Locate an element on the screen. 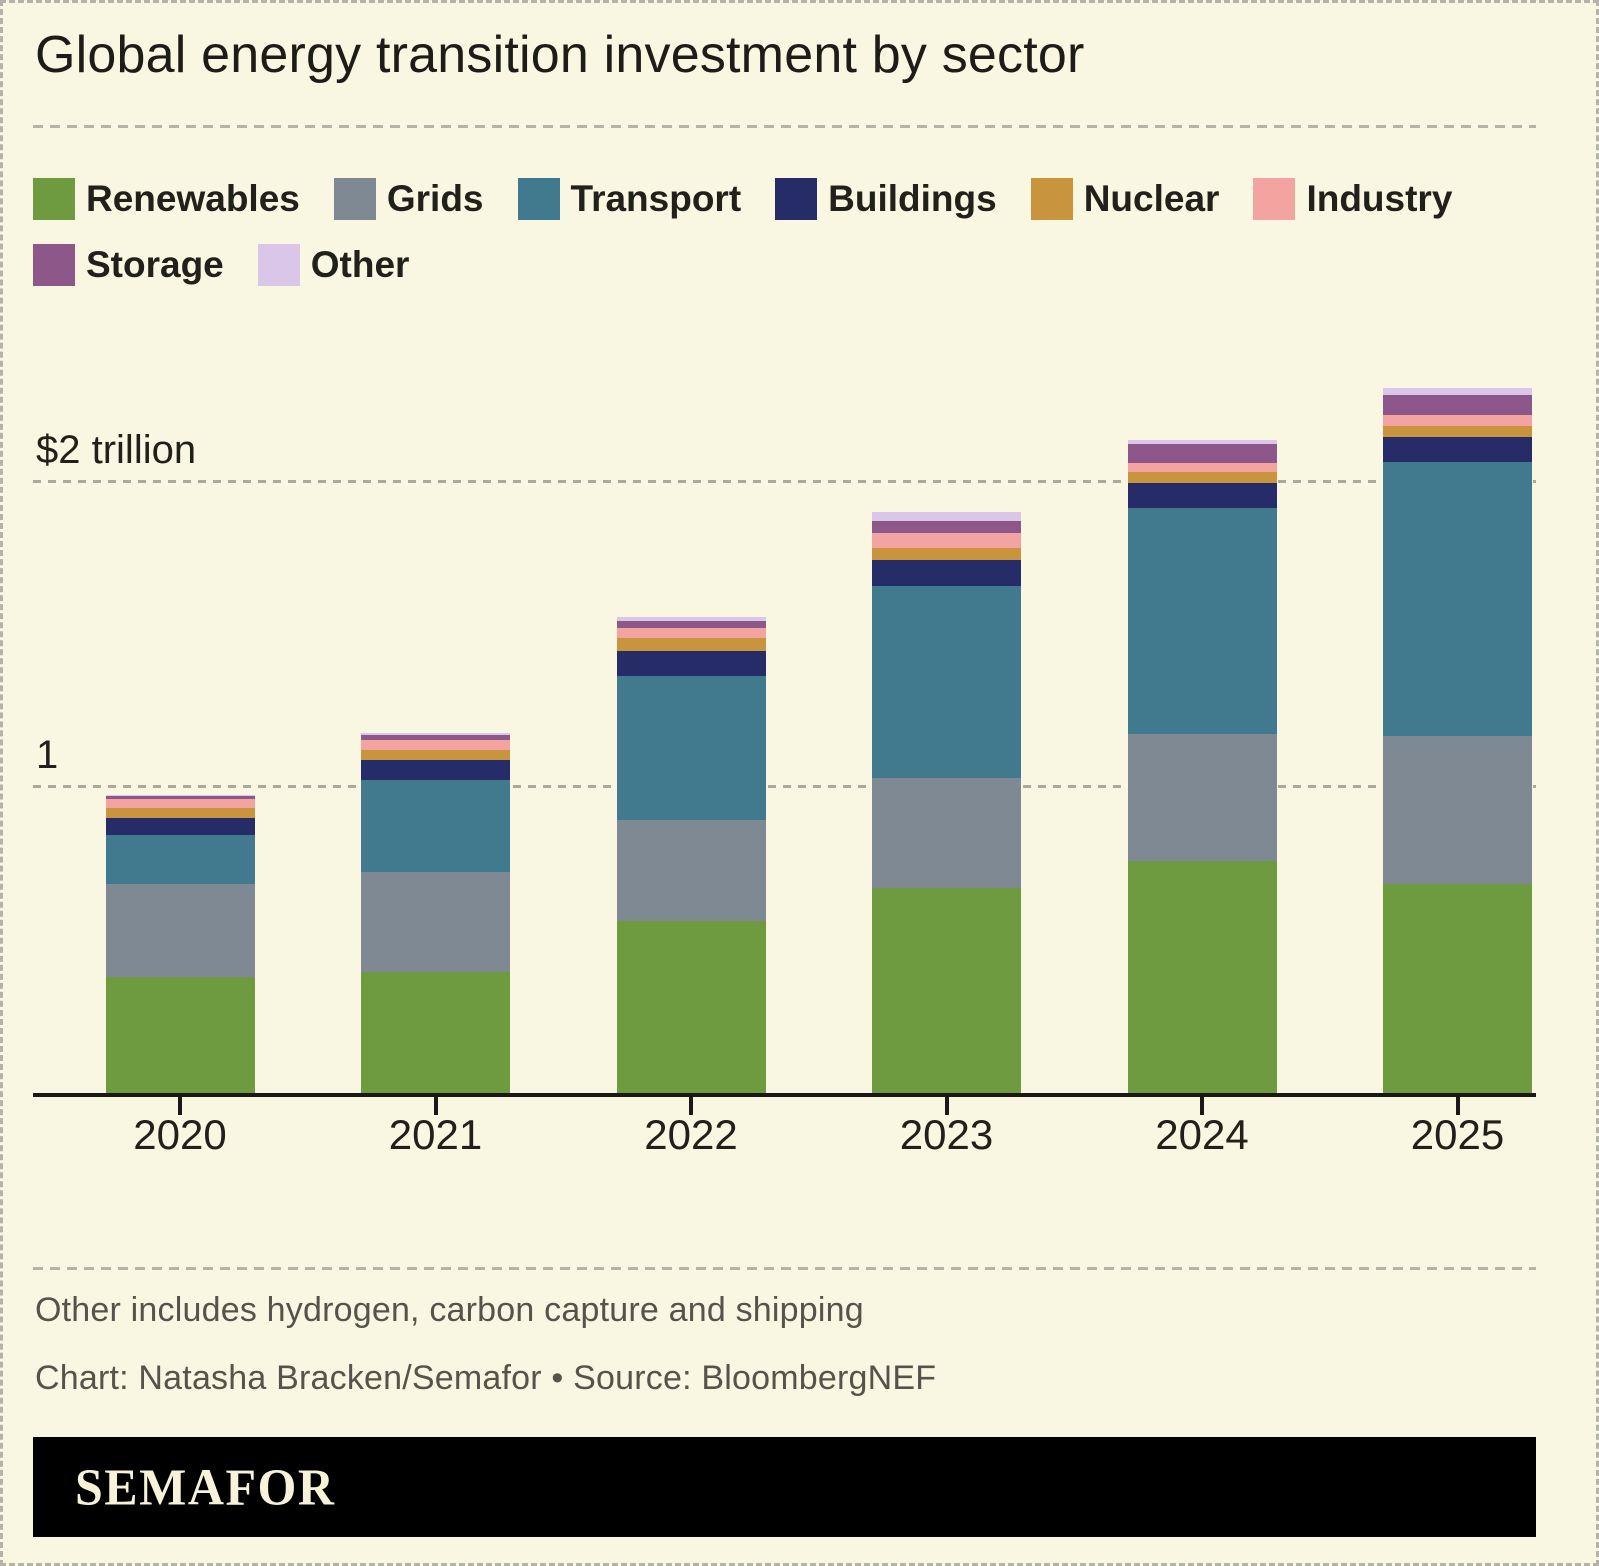 The image size is (1599, 1566). x-axis-label-2020: 2020 is located at coordinates (180, 1134).